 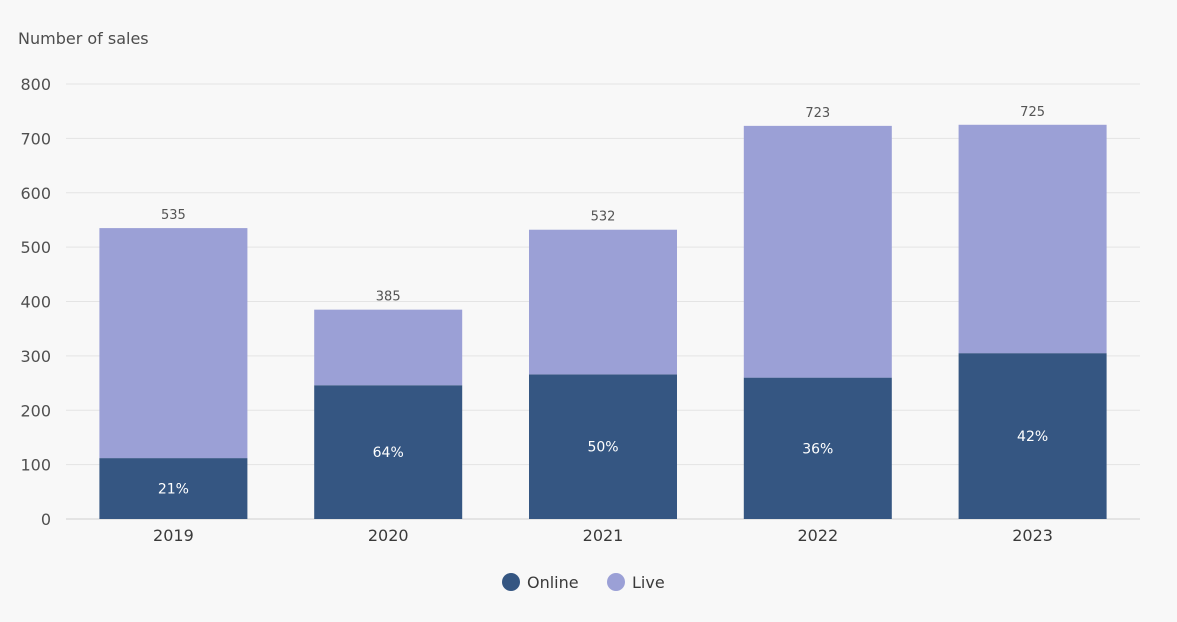 I want to click on legend-item-live: Live, so click(x=636, y=582).